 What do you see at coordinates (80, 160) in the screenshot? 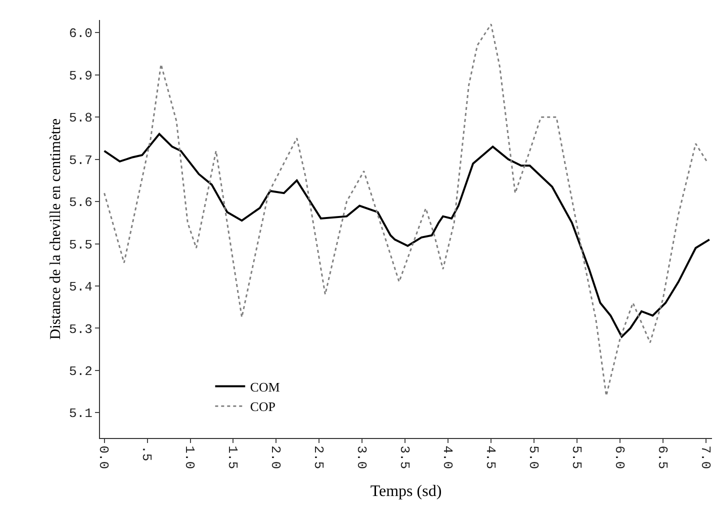
I see `y-tick-label: 5.7` at bounding box center [80, 160].